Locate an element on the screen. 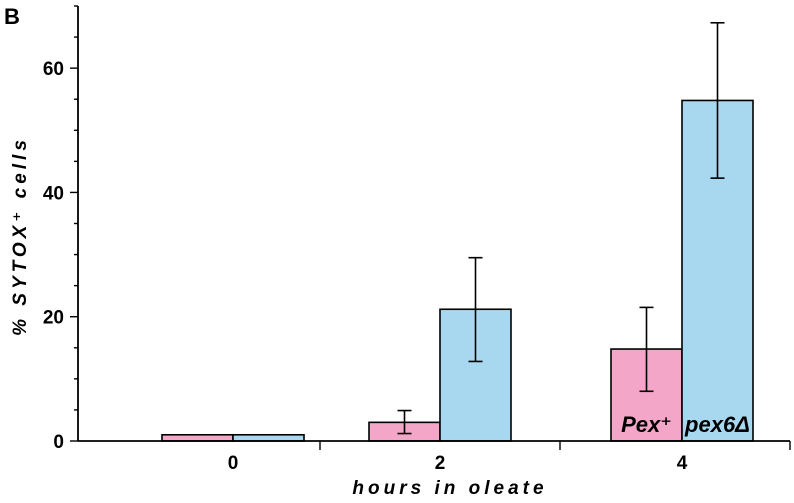 Image resolution: width=794 pixels, height=503 pixels. bar-pex6-delta-0h is located at coordinates (268, 437).